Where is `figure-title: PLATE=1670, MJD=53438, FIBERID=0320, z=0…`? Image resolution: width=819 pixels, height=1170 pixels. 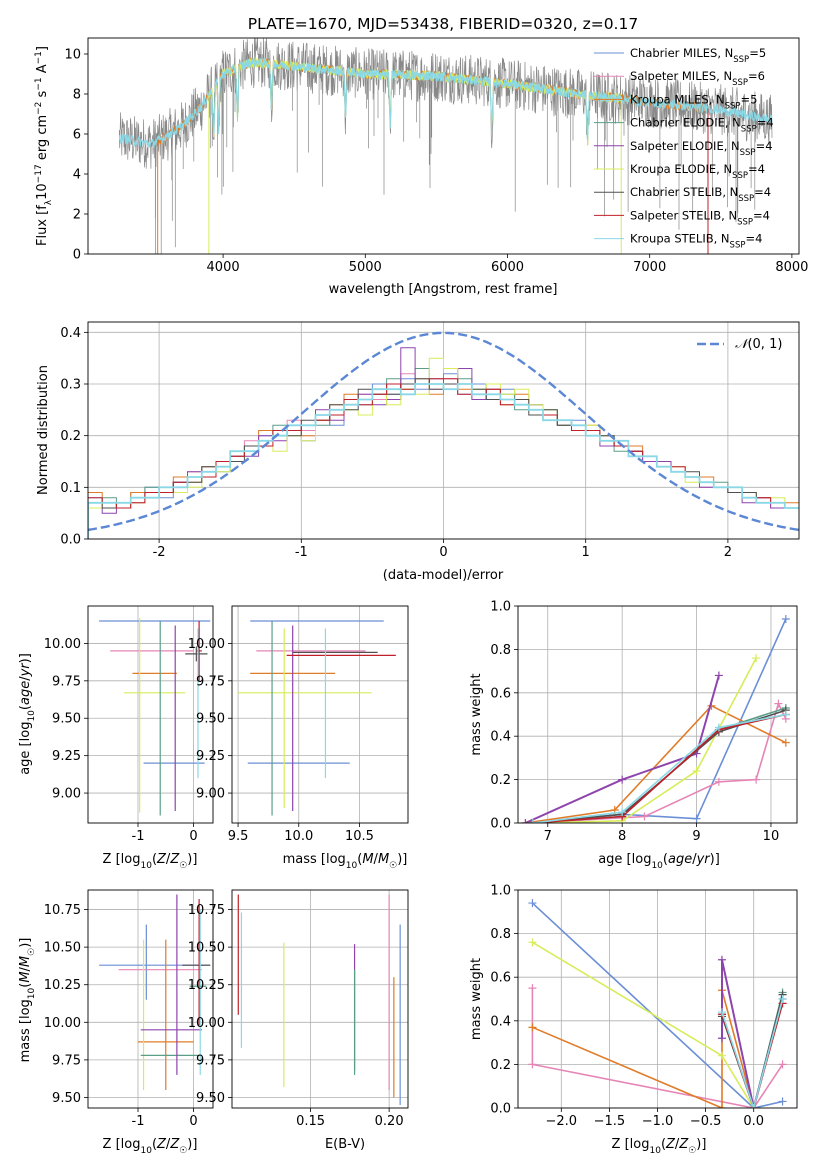 figure-title: PLATE=1670, MJD=53438, FIBERID=0320, z=0… is located at coordinates (443, 24).